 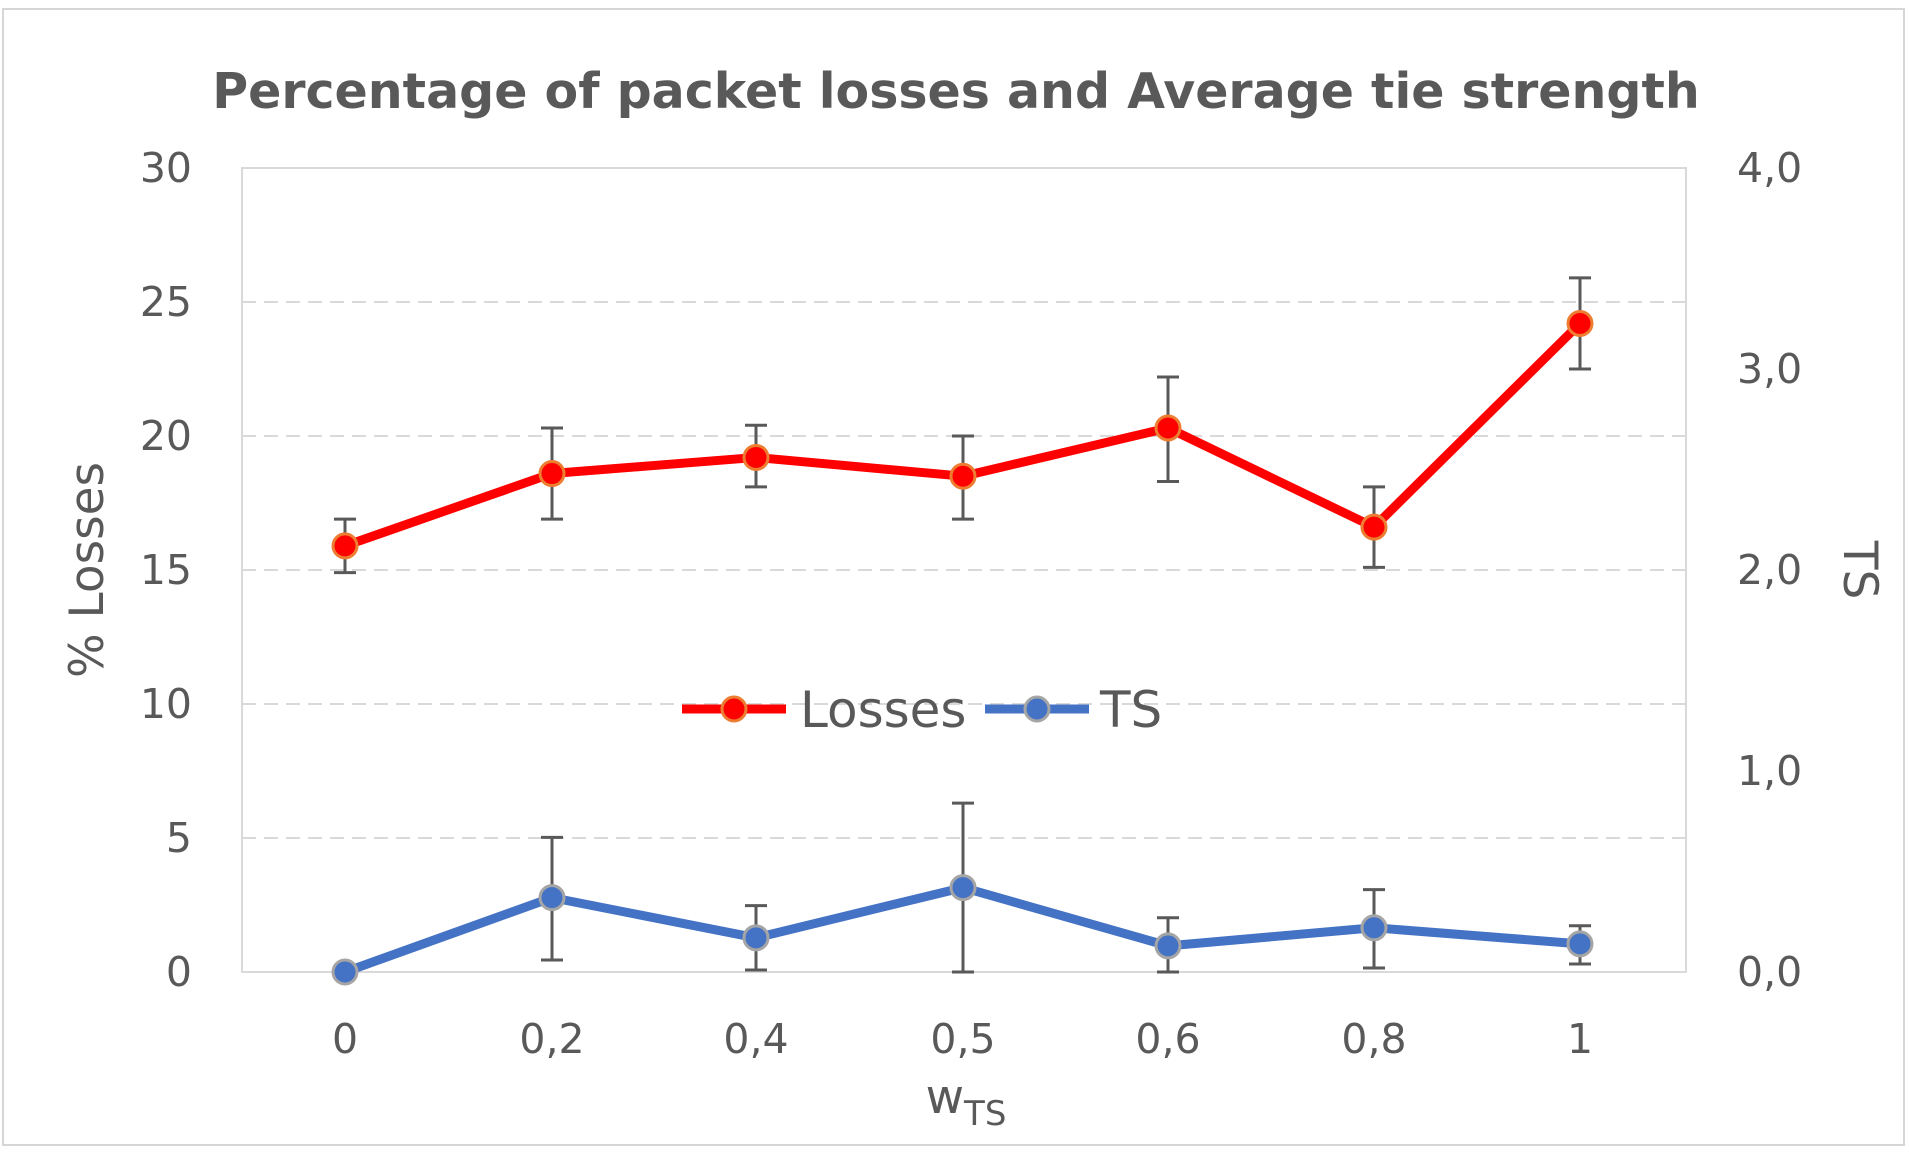 I want to click on x-tick-label: 0,5, so click(x=962, y=1039).